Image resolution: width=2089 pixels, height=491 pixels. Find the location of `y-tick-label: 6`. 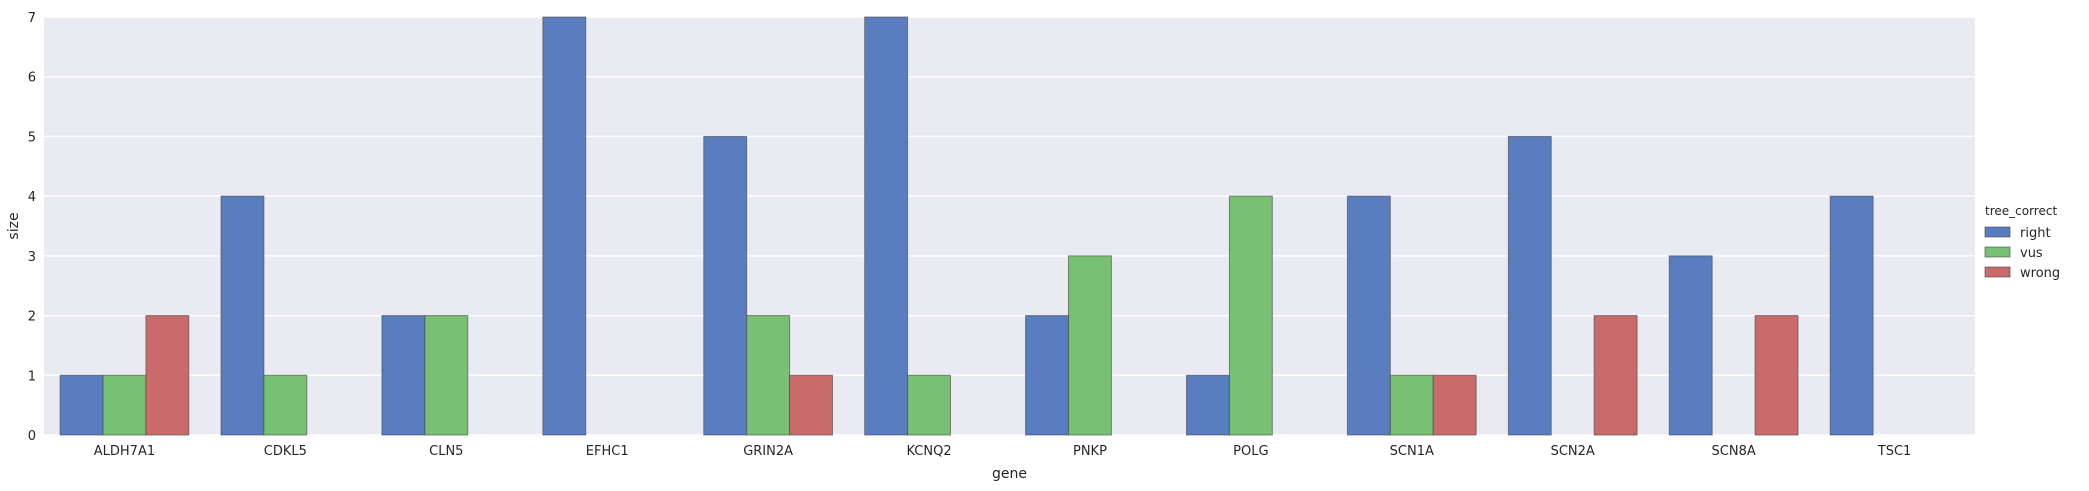

y-tick-label: 6 is located at coordinates (32, 78).